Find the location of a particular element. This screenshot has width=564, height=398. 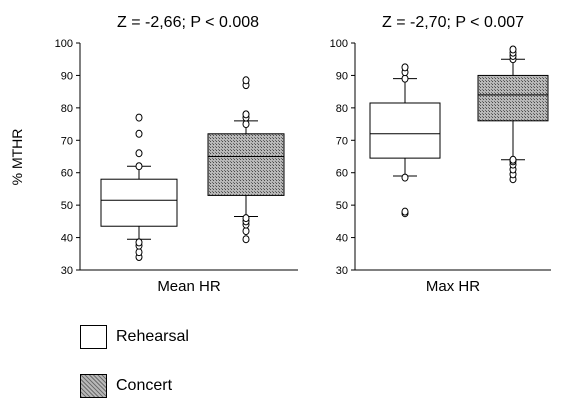

legend-swatch-rehearsal is located at coordinates (93, 337).